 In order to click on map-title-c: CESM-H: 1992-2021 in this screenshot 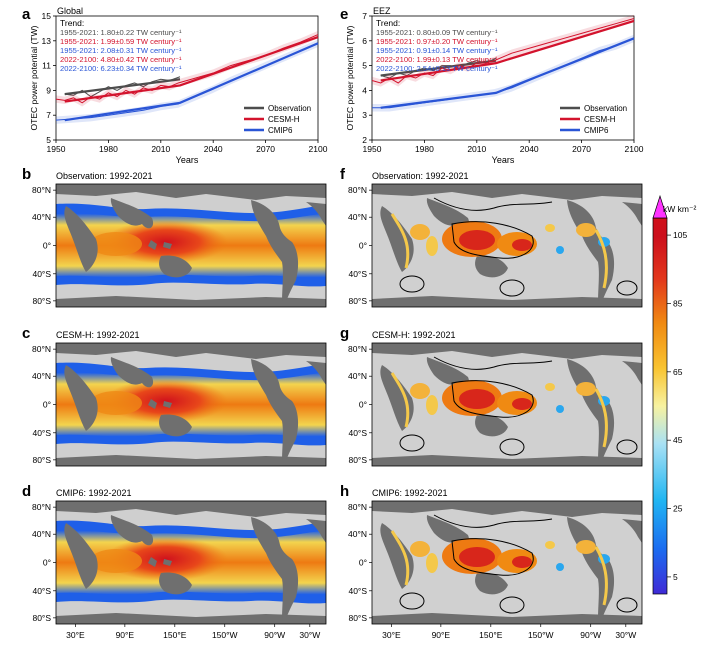, I will do `click(98, 335)`.